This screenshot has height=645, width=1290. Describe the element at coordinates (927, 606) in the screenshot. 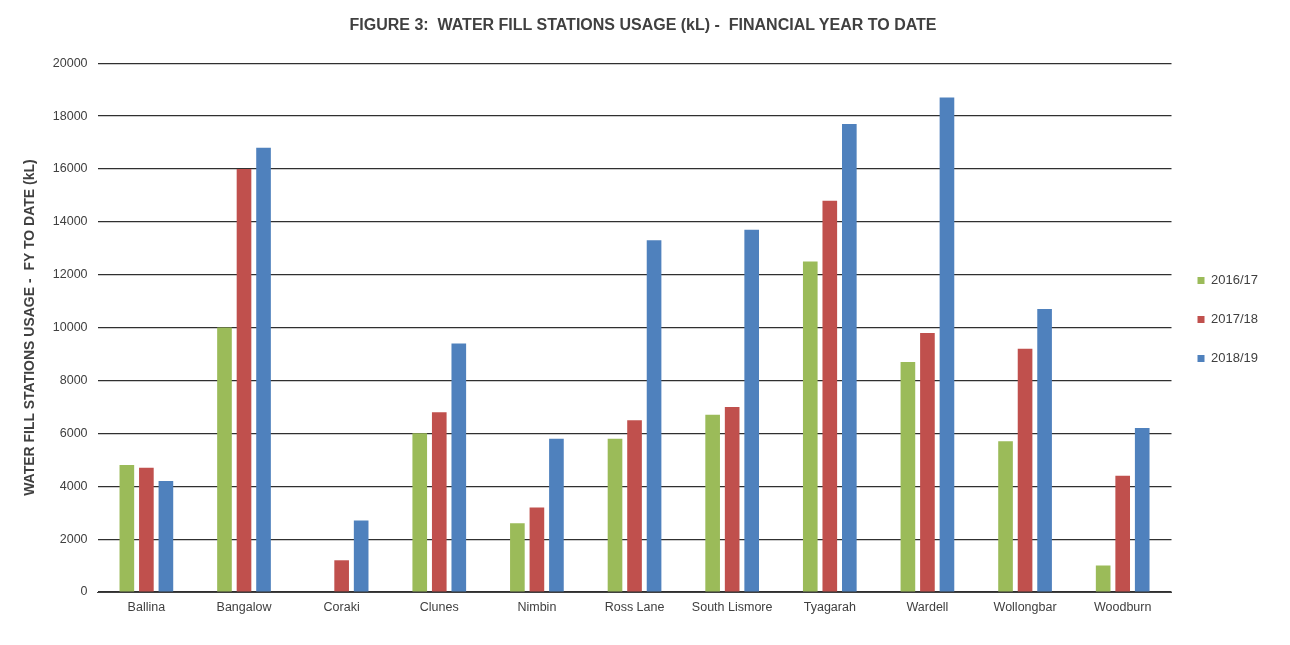

I see `x-tick-label: Wardell` at that location.